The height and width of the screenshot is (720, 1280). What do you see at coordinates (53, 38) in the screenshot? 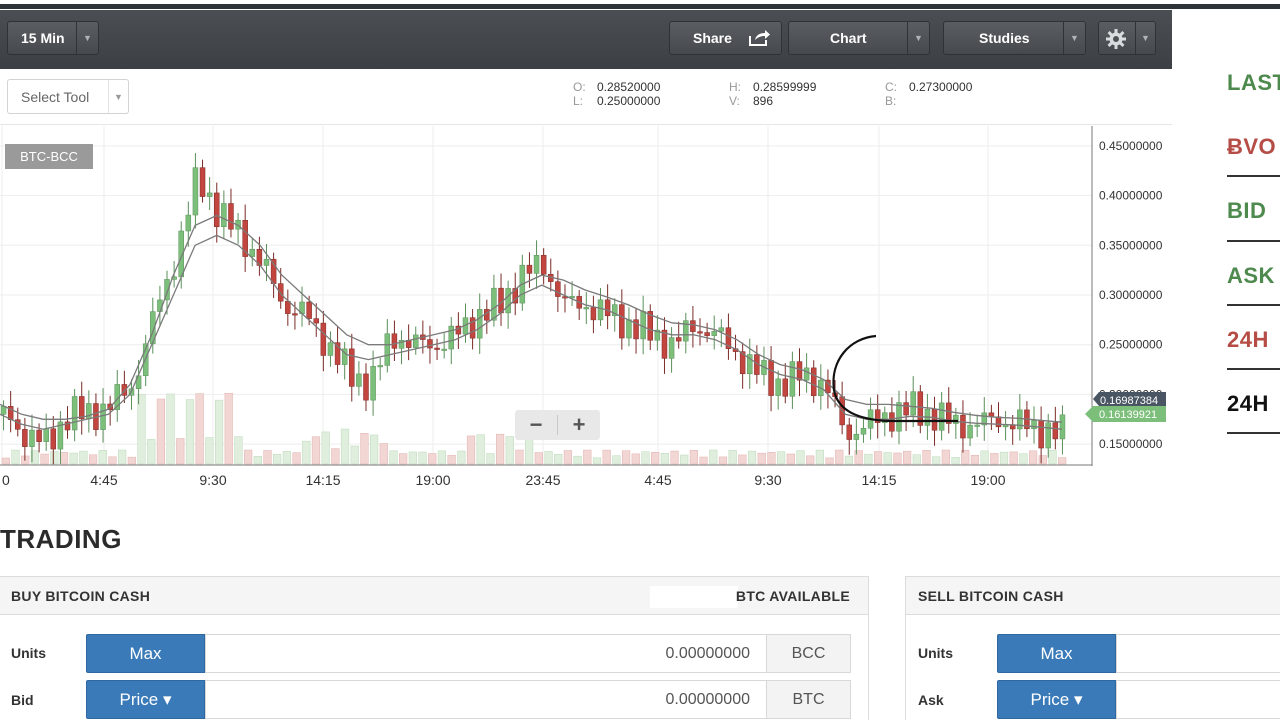
I see `interval-dropdown: 15 Min ▼` at bounding box center [53, 38].